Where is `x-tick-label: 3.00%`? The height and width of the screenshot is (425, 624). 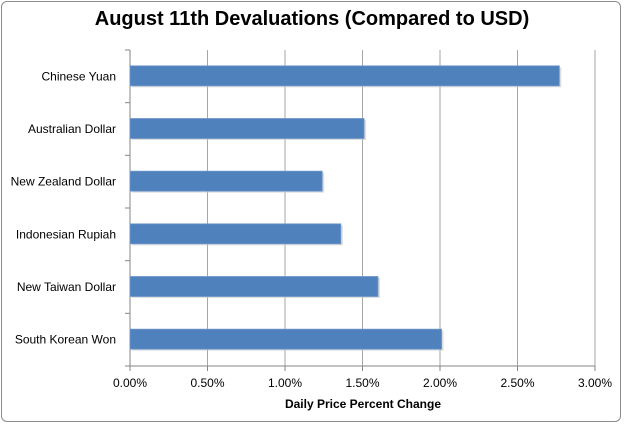
x-tick-label: 3.00% is located at coordinates (595, 383).